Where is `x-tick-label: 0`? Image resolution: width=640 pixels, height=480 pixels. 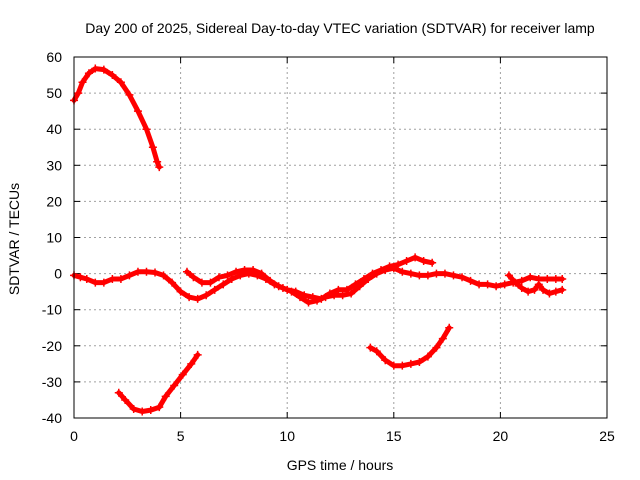 x-tick-label: 0 is located at coordinates (74, 436).